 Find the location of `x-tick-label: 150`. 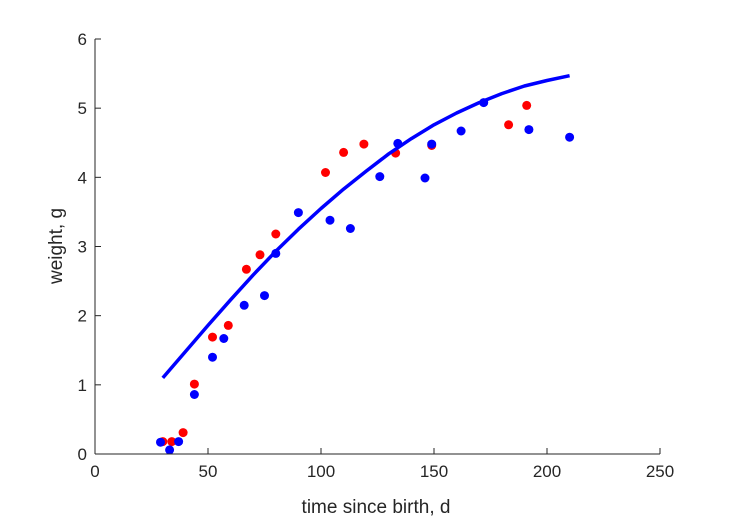

x-tick-label: 150 is located at coordinates (434, 471).